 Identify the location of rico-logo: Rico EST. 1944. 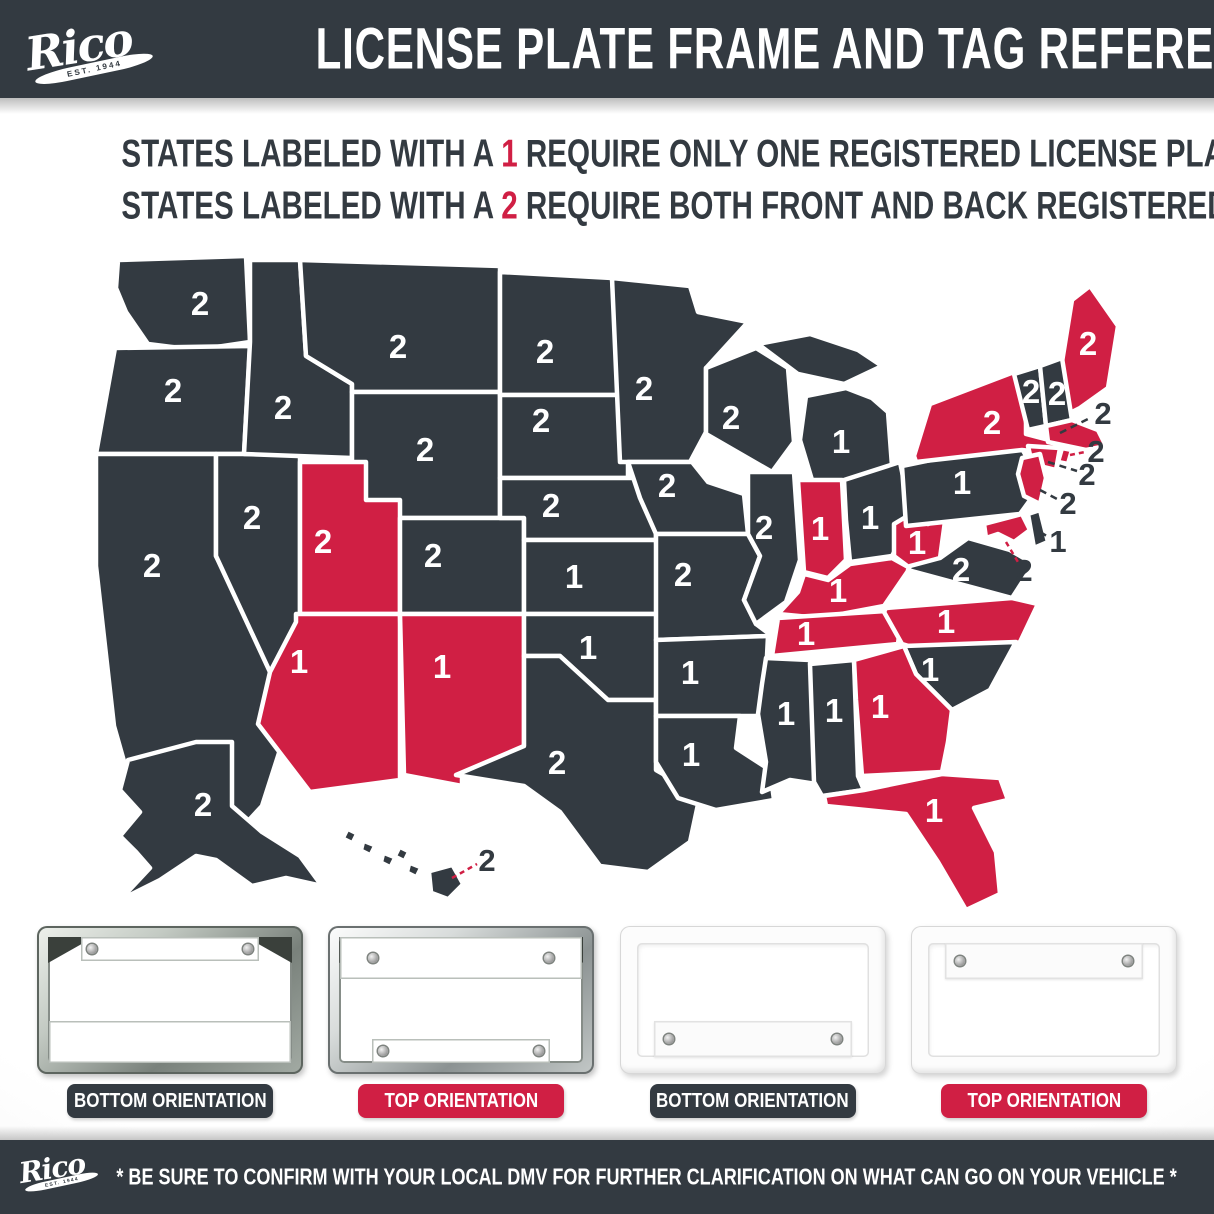
(100, 49).